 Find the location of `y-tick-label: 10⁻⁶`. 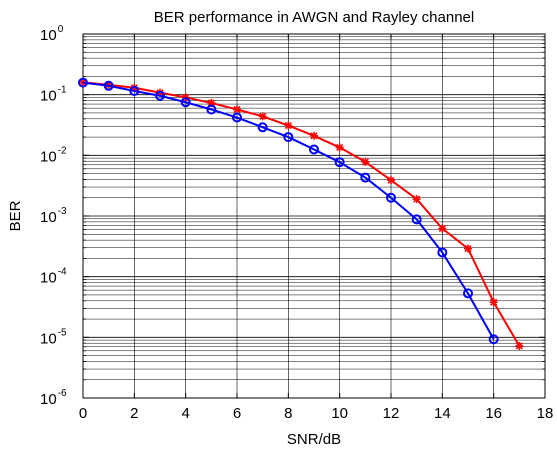

y-tick-label: 10⁻⁶ is located at coordinates (53, 398).